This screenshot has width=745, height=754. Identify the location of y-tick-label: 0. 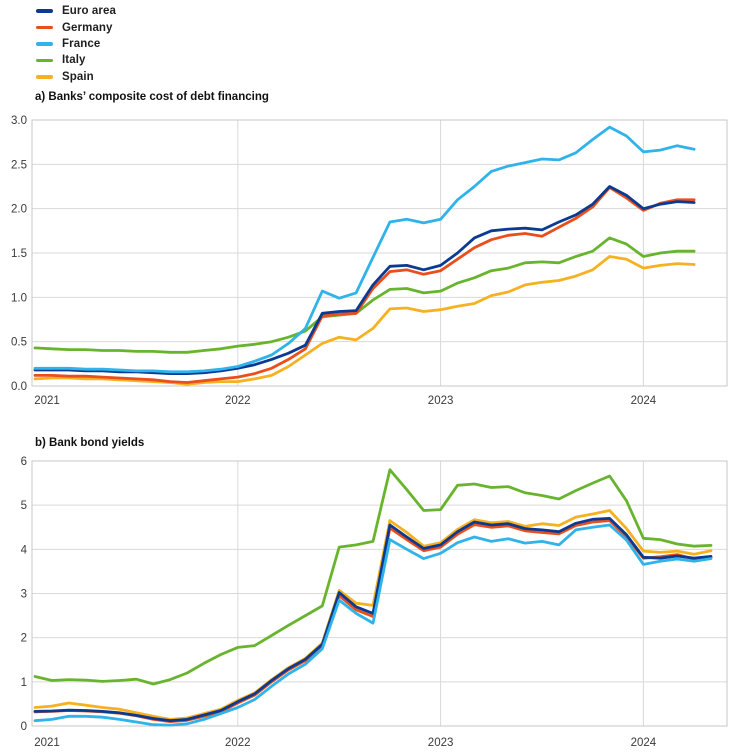
(24, 727).